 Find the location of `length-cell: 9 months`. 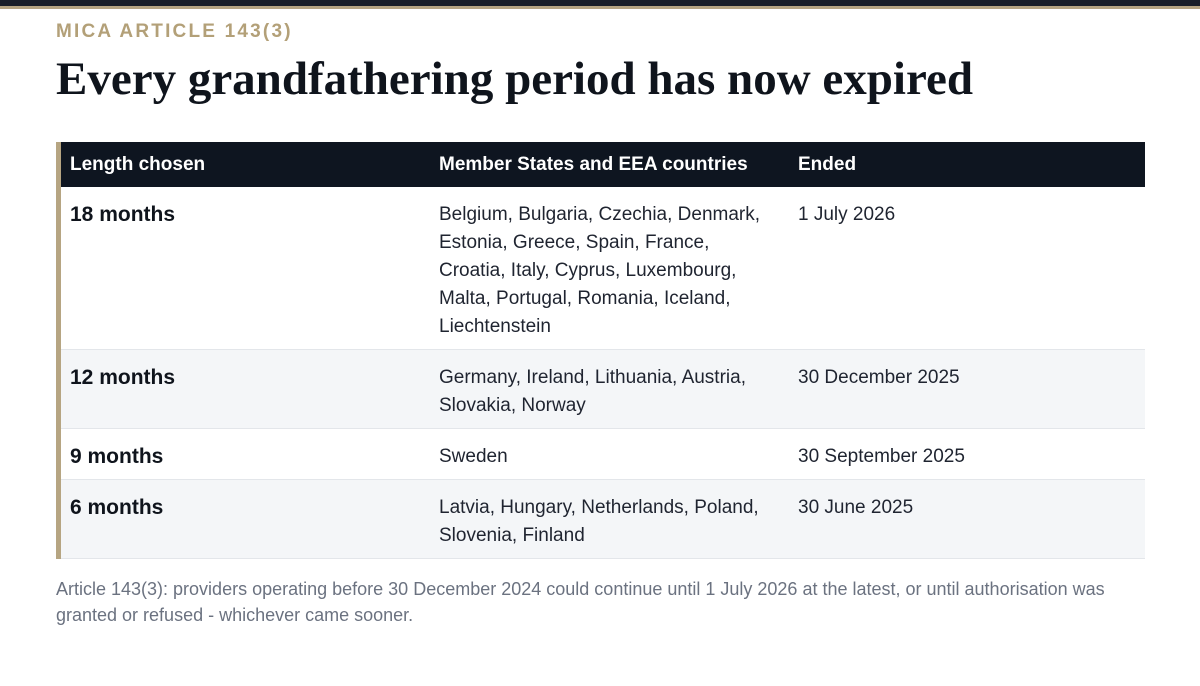

length-cell: 9 months is located at coordinates (117, 456).